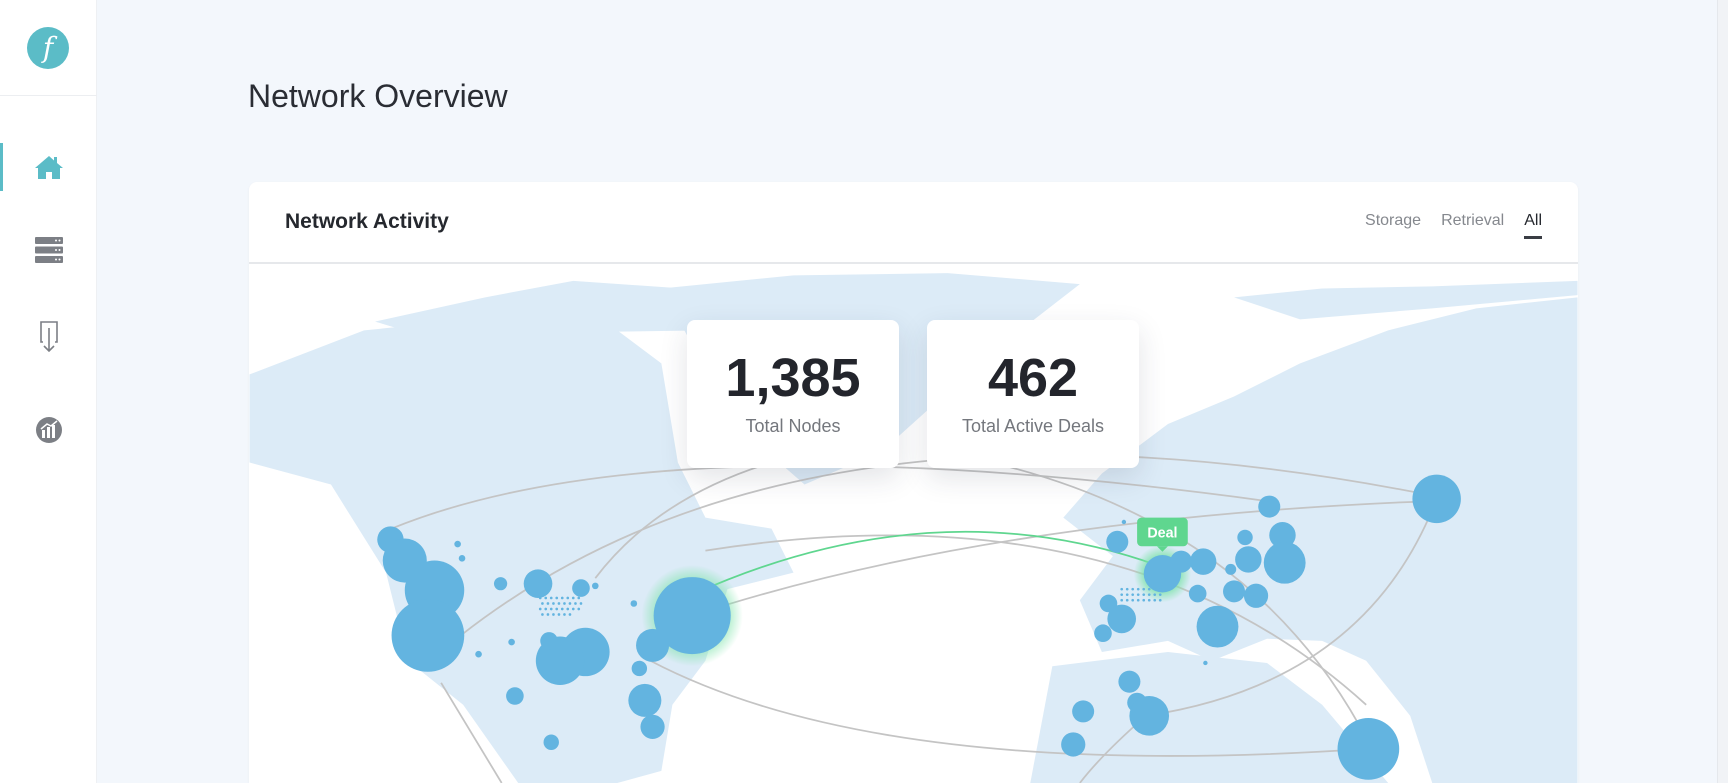 This screenshot has width=1728, height=783. What do you see at coordinates (1722, 391) in the screenshot?
I see `scrollbar` at bounding box center [1722, 391].